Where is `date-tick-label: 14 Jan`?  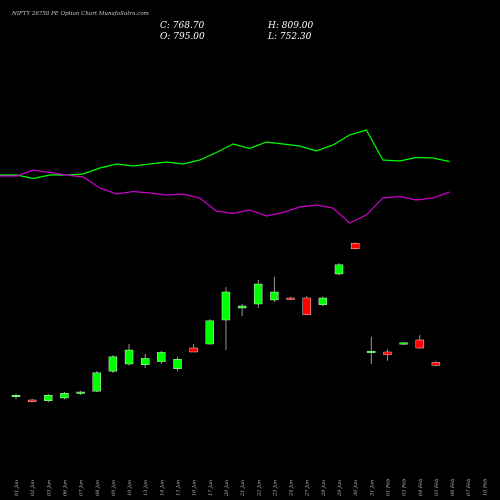 date-tick-label: 14 Jan is located at coordinates (162, 488).